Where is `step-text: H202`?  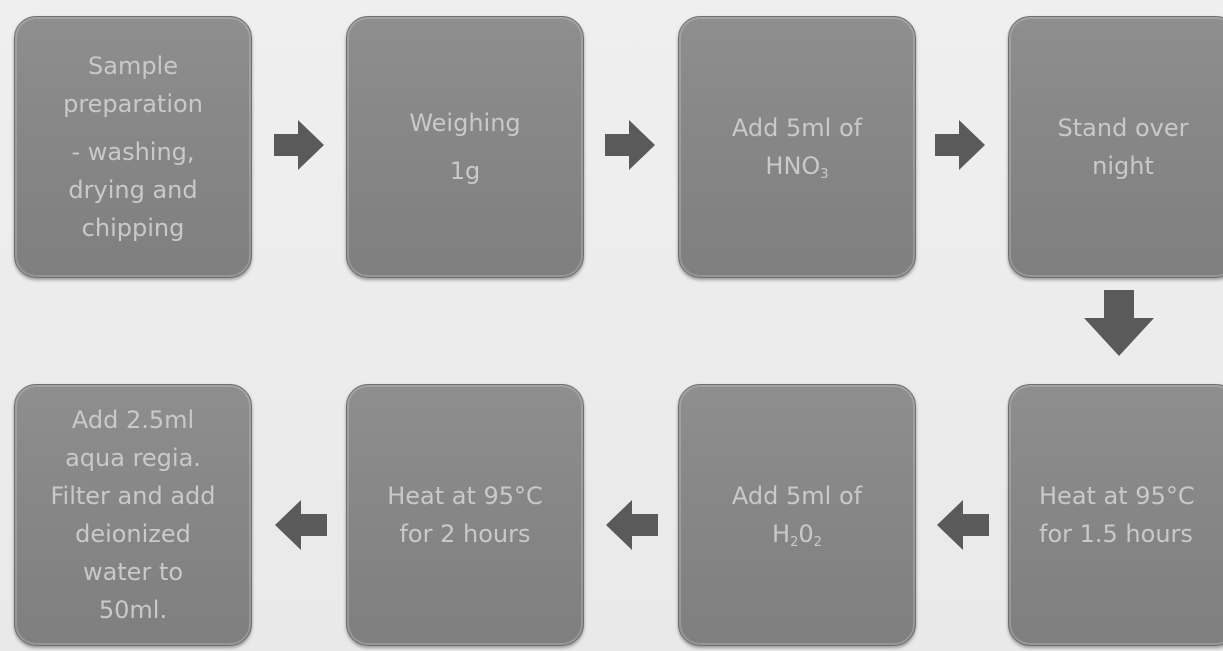 step-text: H202 is located at coordinates (797, 535).